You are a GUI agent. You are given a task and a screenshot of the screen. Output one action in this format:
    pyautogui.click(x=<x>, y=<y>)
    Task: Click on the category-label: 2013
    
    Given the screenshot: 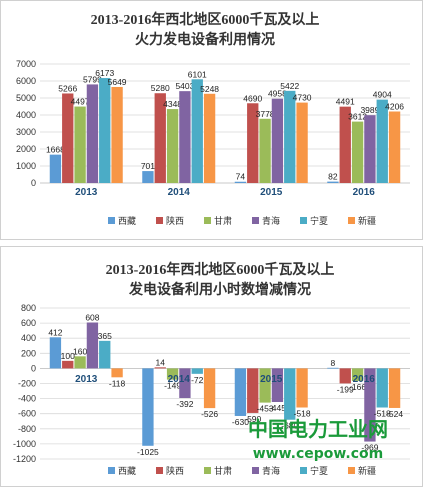 What is the action you would take?
    pyautogui.click(x=86, y=192)
    